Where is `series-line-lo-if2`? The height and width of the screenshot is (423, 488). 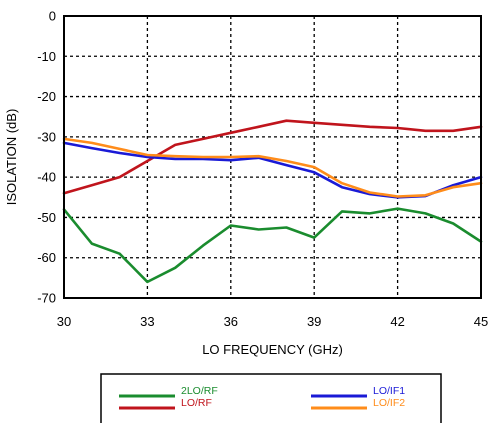
series-line-lo-if2 is located at coordinates (272, 167).